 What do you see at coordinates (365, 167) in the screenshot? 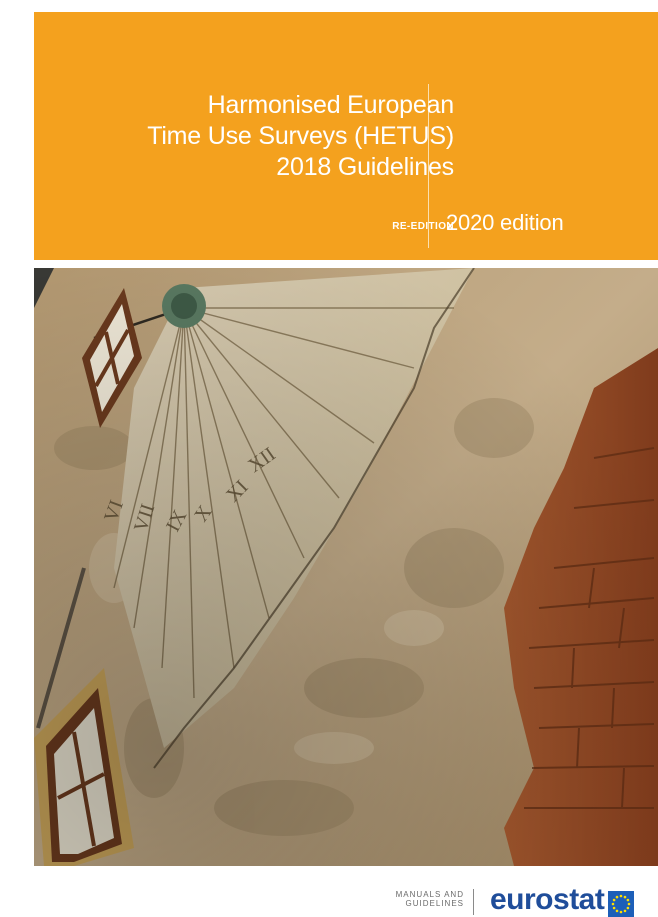
I see `title-line-3: 2018 Guidelines` at bounding box center [365, 167].